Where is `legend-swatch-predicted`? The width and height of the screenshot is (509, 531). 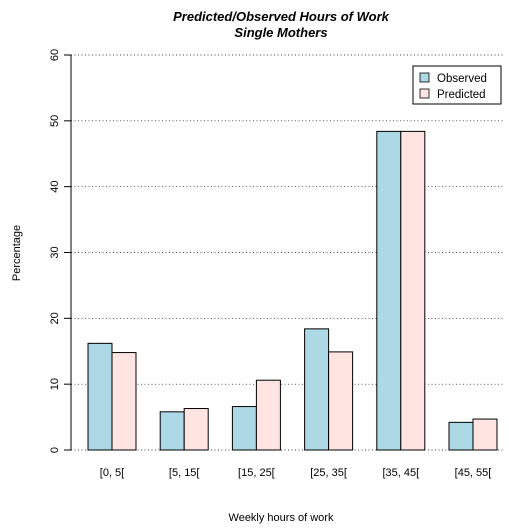
legend-swatch-predicted is located at coordinates (424, 93).